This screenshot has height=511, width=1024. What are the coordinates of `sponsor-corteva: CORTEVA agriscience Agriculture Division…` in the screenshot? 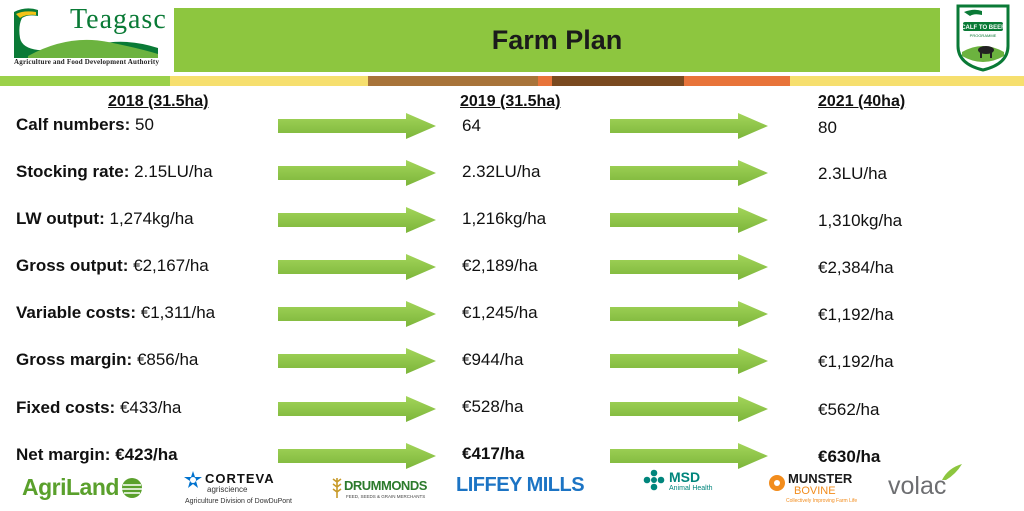 It's located at (238, 488).